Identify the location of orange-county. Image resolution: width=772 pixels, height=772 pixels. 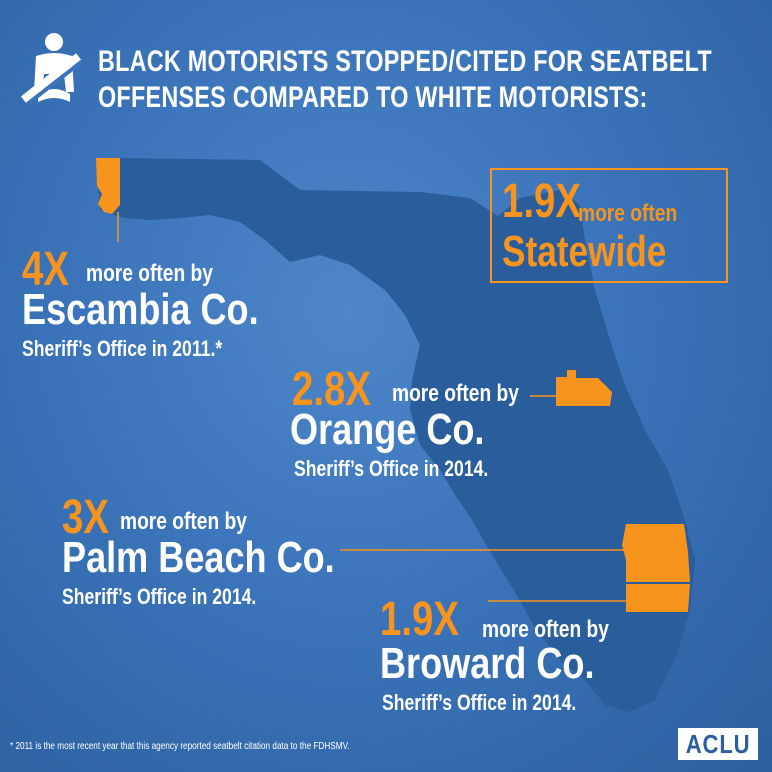
(584, 388).